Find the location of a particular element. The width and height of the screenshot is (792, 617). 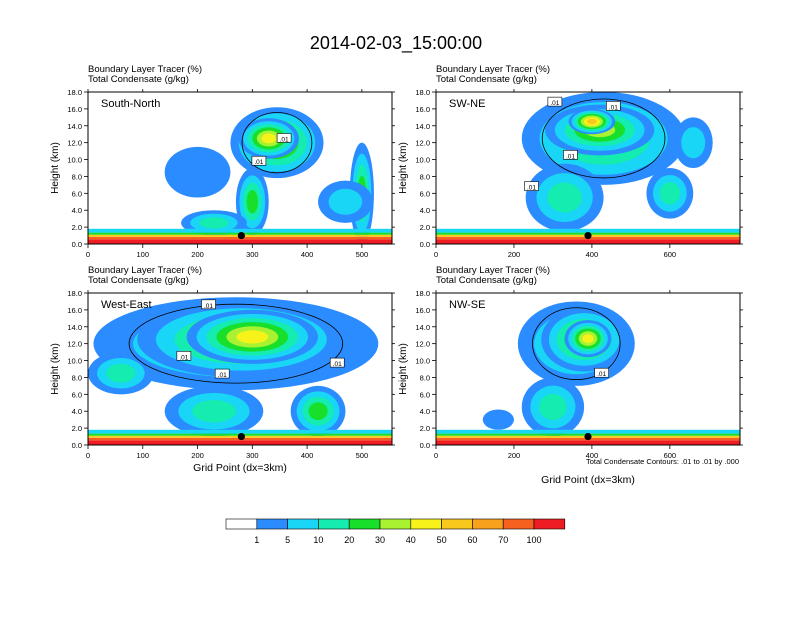

panel-label: South-North is located at coordinates (130, 104).